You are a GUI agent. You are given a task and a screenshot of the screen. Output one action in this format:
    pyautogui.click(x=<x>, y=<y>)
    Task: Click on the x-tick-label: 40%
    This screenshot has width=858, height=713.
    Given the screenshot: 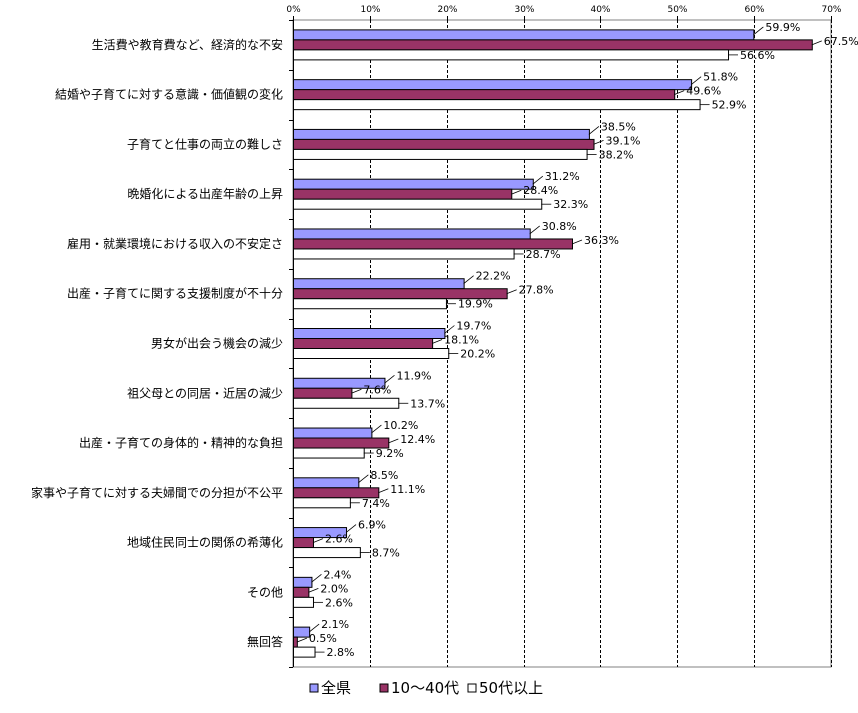 What is the action you would take?
    pyautogui.click(x=600, y=10)
    